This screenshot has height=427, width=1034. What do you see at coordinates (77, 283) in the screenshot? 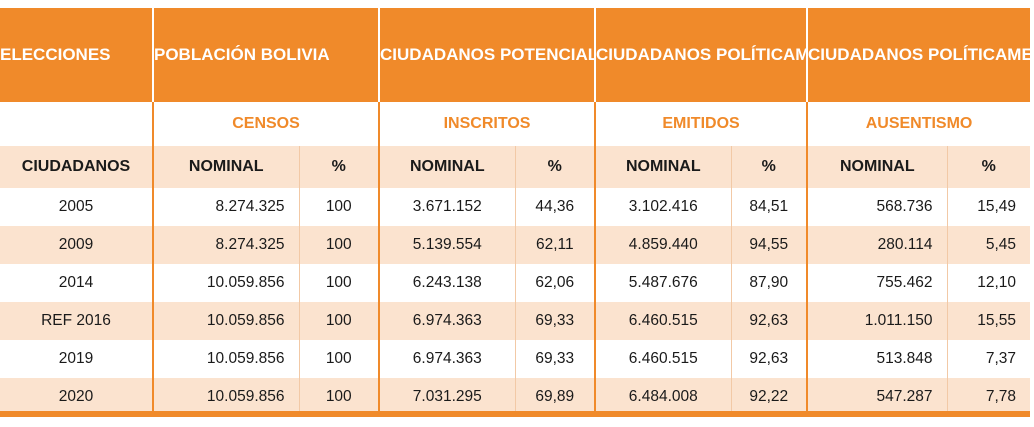
I see `cell-year: 2014` at bounding box center [77, 283].